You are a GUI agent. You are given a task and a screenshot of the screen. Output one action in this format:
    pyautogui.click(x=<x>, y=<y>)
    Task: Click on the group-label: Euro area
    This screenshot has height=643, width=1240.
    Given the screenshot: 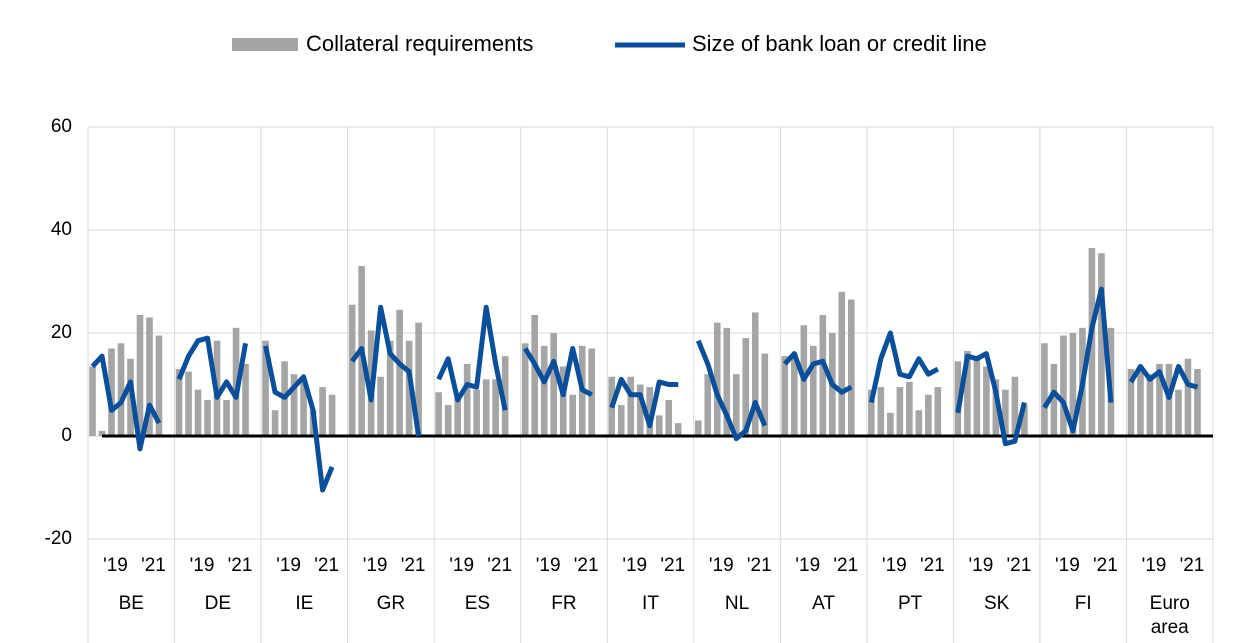 What is the action you would take?
    pyautogui.click(x=1169, y=615)
    